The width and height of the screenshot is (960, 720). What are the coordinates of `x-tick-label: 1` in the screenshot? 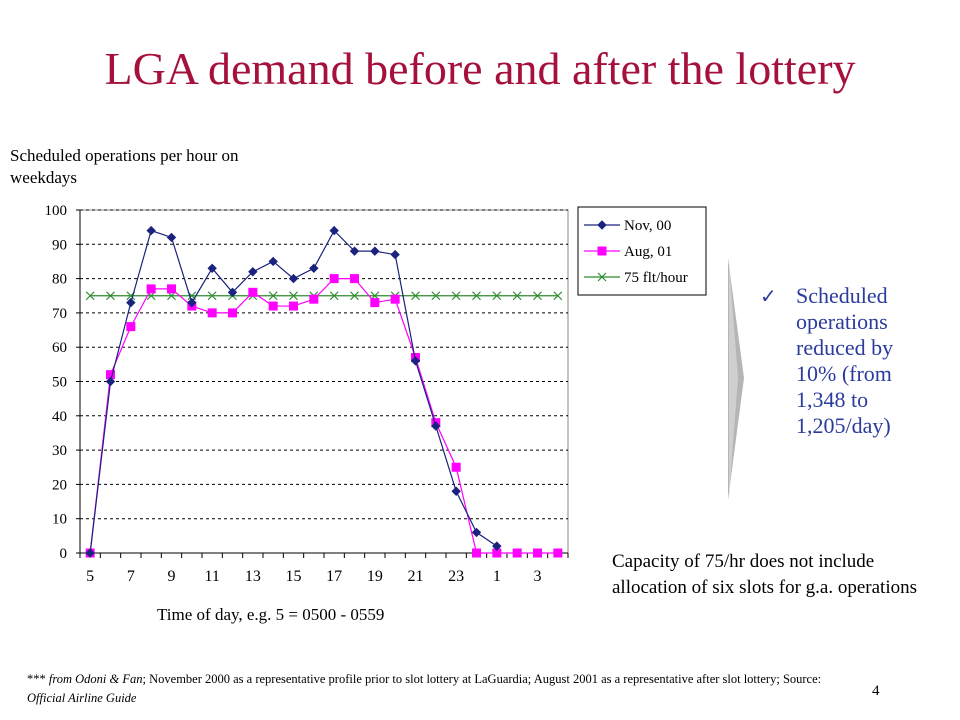 It's located at (497, 576).